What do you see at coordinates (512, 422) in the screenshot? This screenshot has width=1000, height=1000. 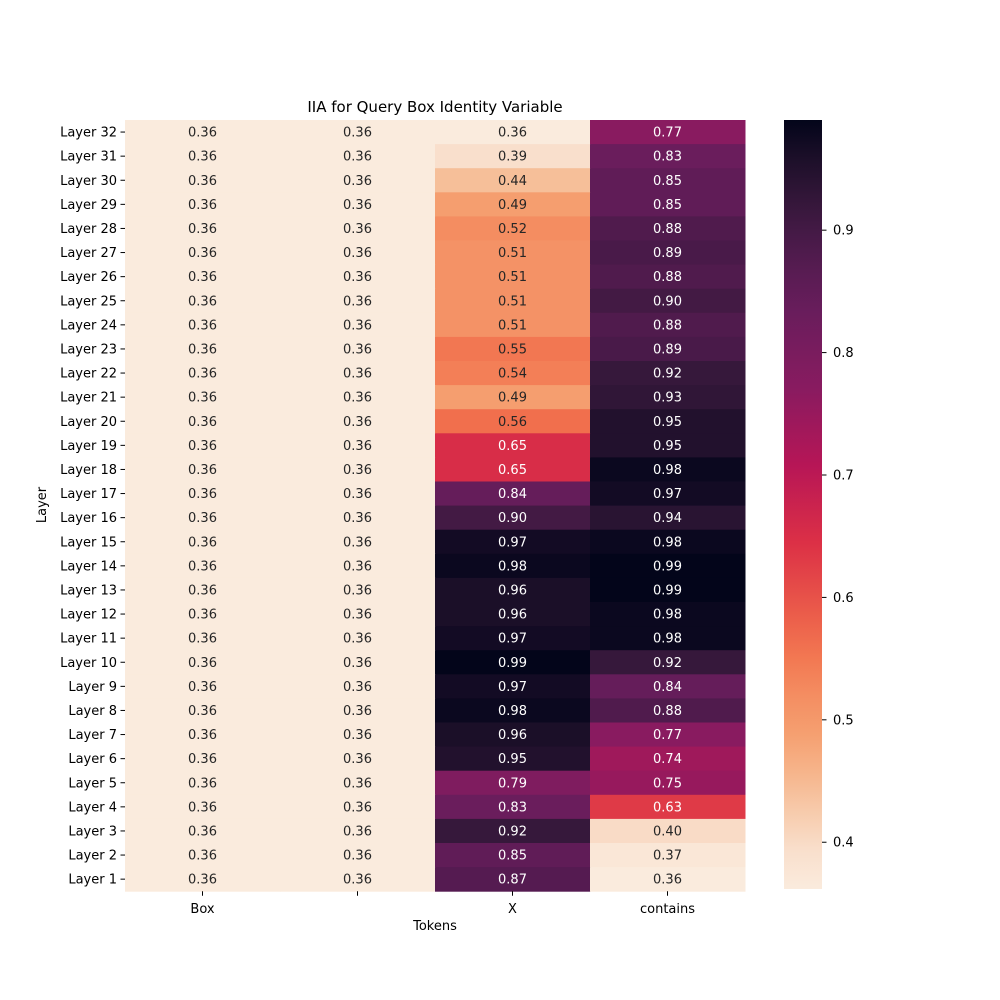 I see `cell-value-label: 0.56` at bounding box center [512, 422].